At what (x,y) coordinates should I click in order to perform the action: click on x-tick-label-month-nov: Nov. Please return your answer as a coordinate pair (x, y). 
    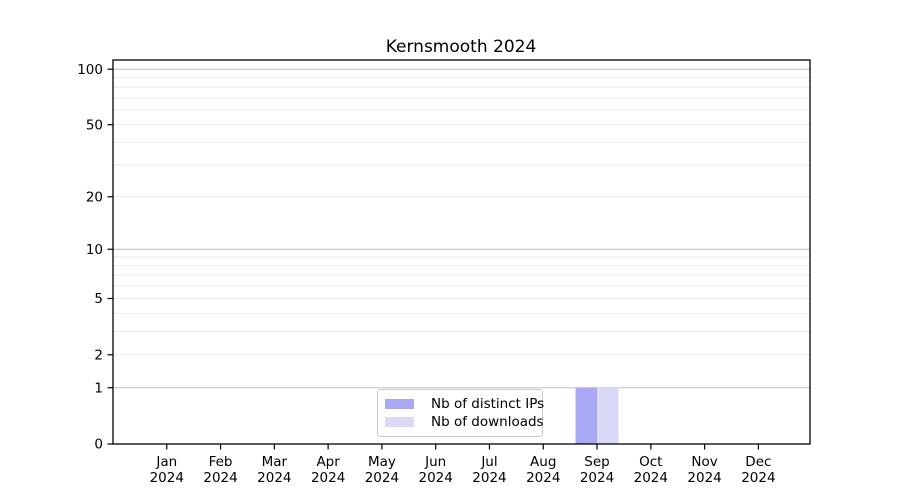
    Looking at the image, I should click on (704, 462).